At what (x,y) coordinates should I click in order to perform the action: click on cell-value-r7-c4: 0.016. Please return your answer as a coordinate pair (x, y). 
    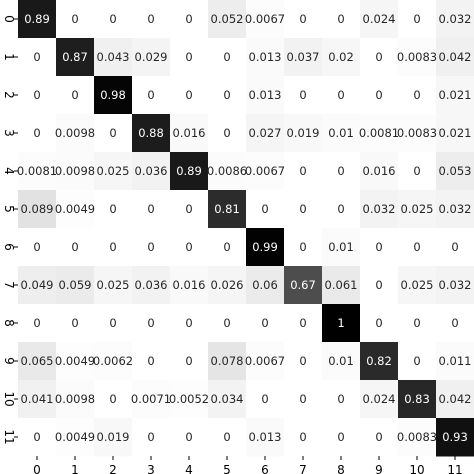
    Looking at the image, I should click on (189, 285).